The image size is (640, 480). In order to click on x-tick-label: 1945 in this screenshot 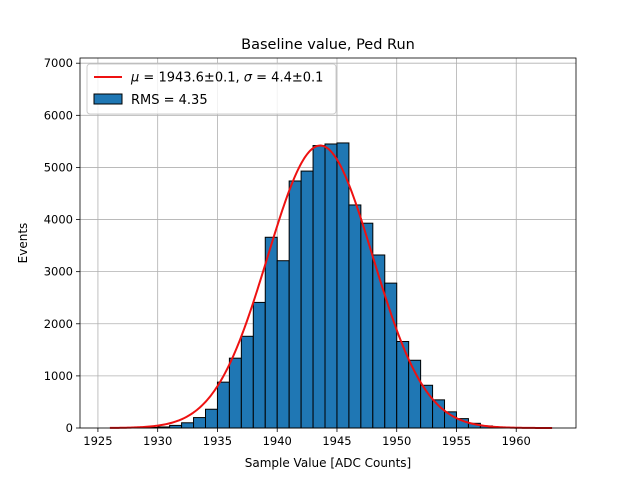, I will do `click(336, 441)`.